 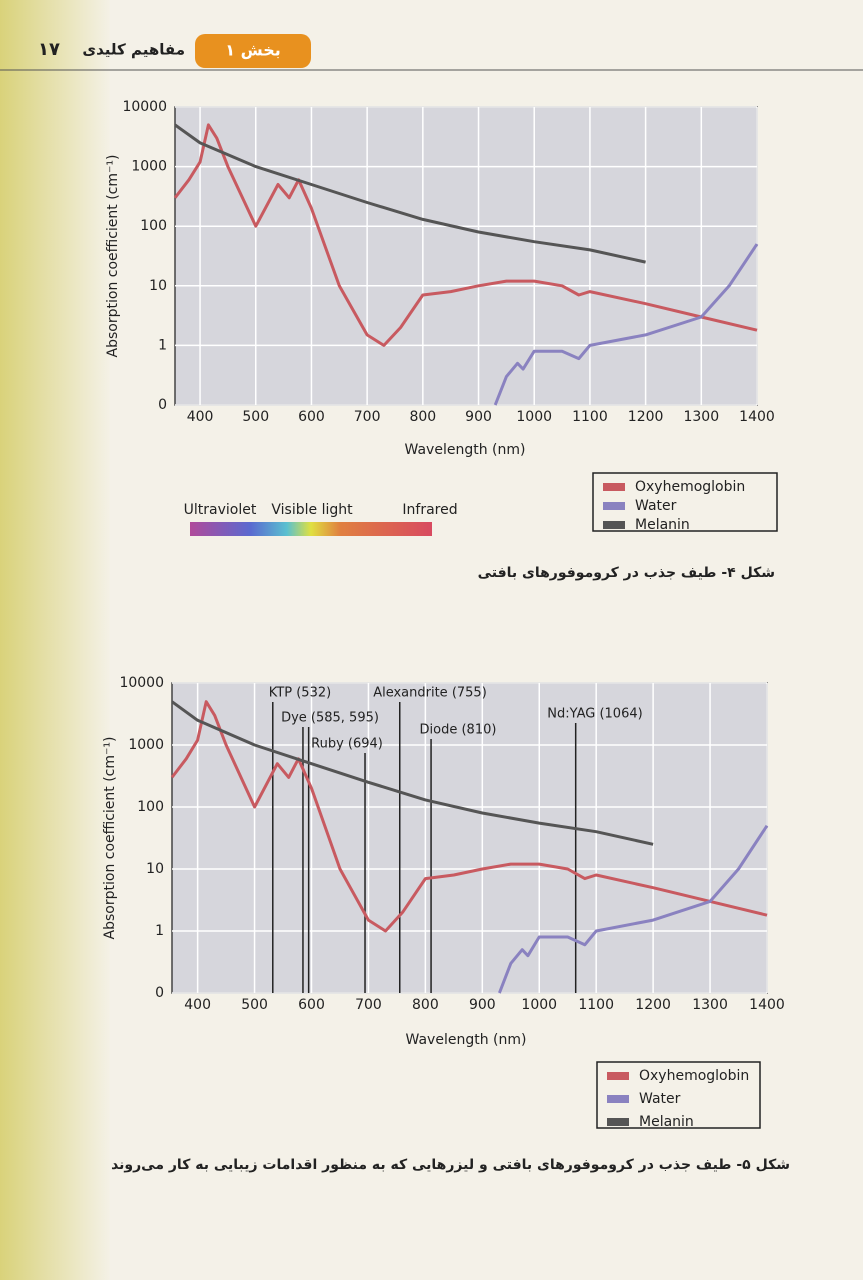 I want to click on figure-caption: شکل ۴- طیف جذب در کروموفورهای بافتی, so click(x=626, y=573).